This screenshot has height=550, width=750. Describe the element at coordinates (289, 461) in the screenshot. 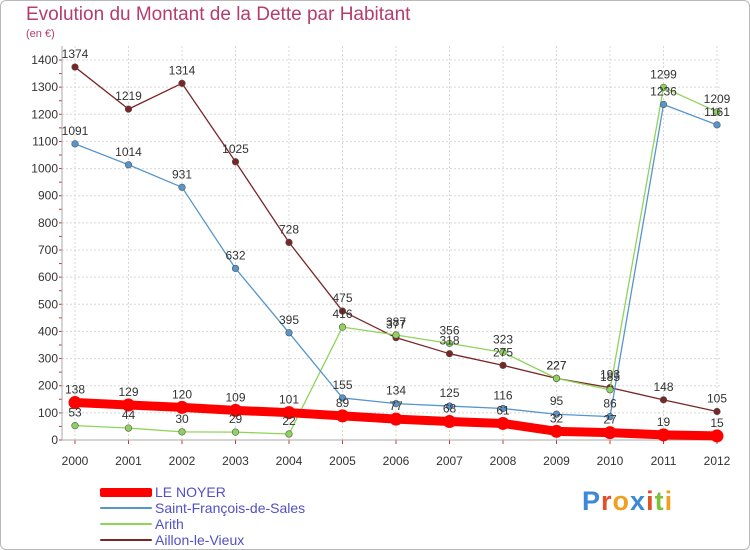

I see `x-tick-label: 2004` at that location.